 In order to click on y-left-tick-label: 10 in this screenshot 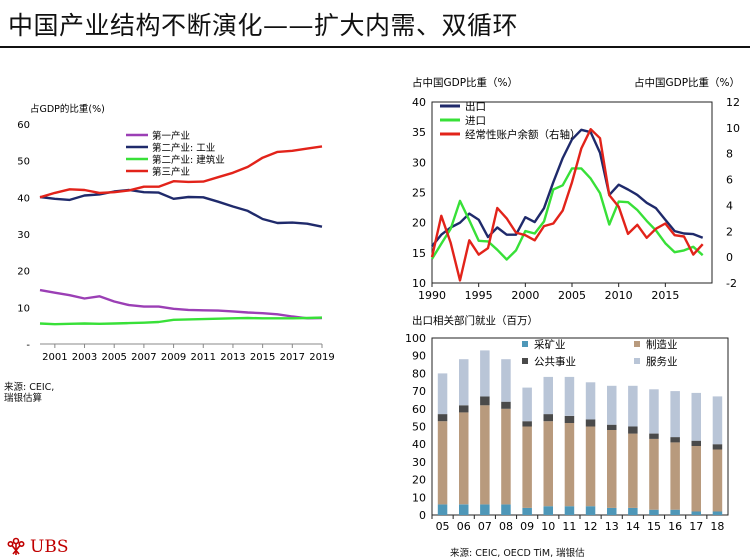, I will do `click(419, 283)`.